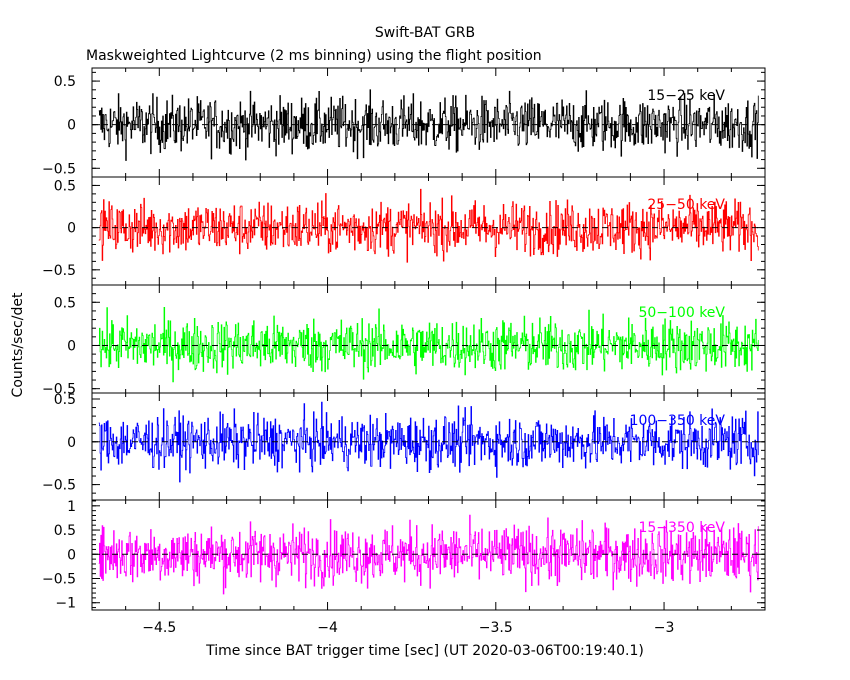 Image resolution: width=850 pixels, height=680 pixels. Describe the element at coordinates (71, 443) in the screenshot. I see `y-tick-label-3-1: 0` at that location.